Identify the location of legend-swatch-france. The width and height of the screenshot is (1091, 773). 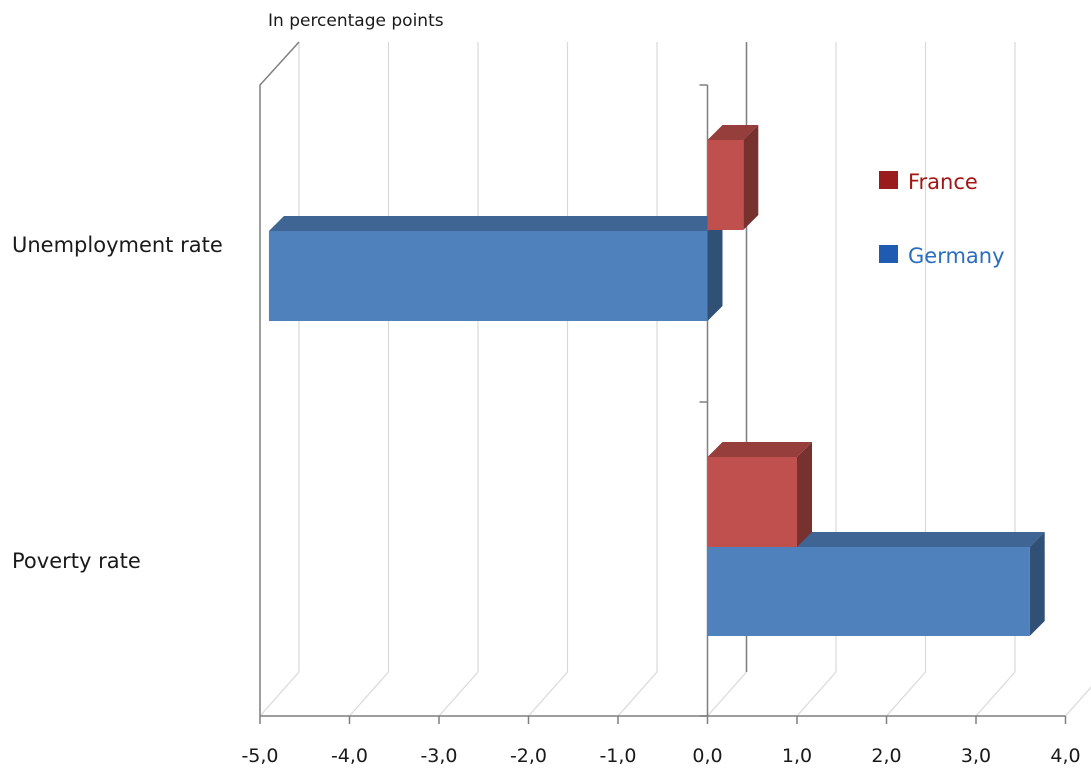
(888, 180).